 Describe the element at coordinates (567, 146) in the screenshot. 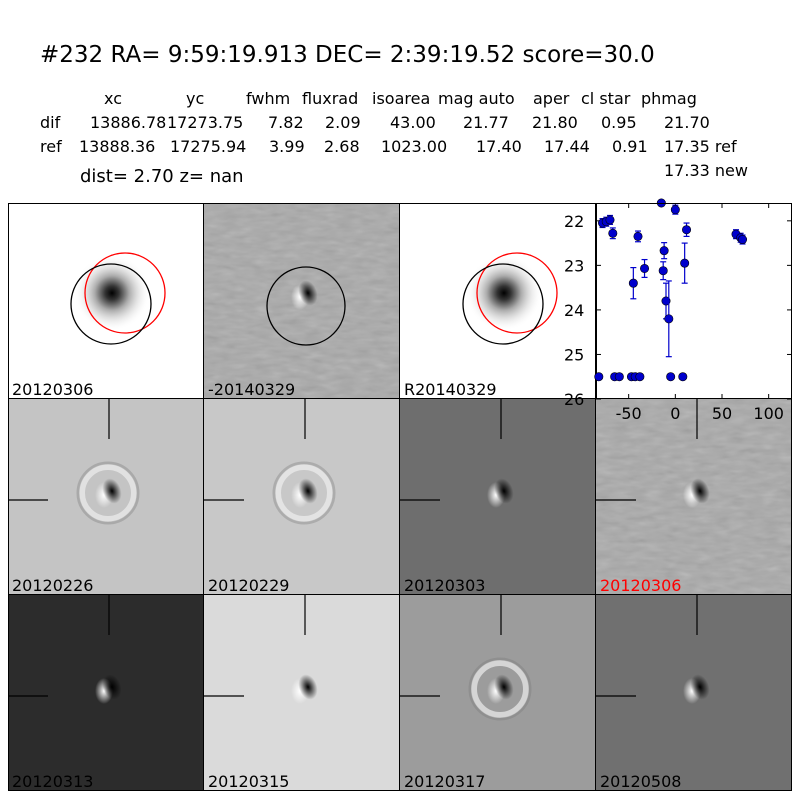

I see `ref-aper: 17.44` at that location.